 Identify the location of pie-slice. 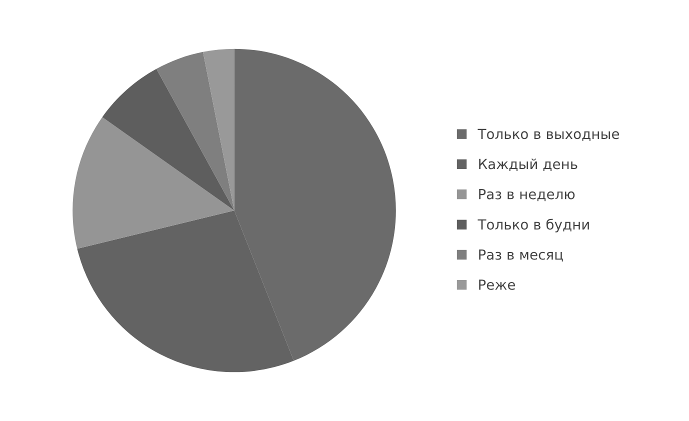
(195, 131).